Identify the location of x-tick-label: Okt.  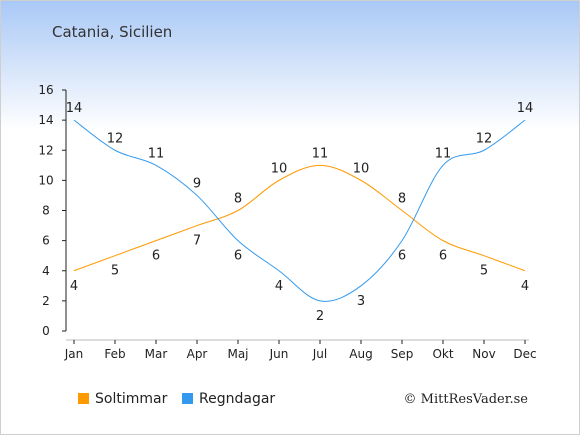
(442, 354).